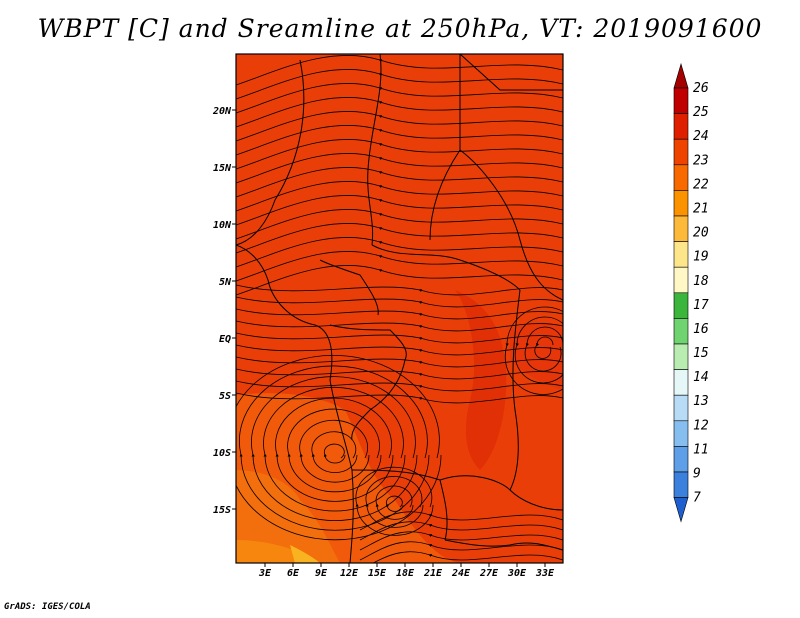 The image size is (800, 618). Describe the element at coordinates (222, 453) in the screenshot. I see `lat-label: 10S` at that location.